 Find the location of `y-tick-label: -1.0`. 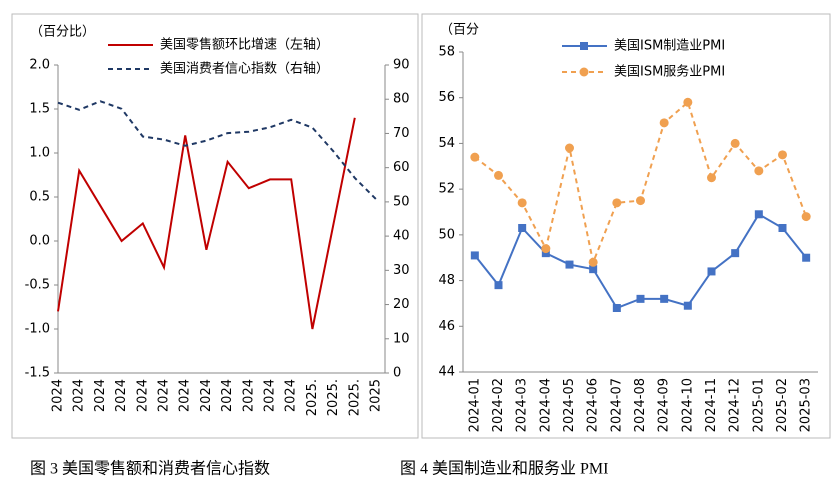

y-tick-label: -1.0 is located at coordinates (37, 329).